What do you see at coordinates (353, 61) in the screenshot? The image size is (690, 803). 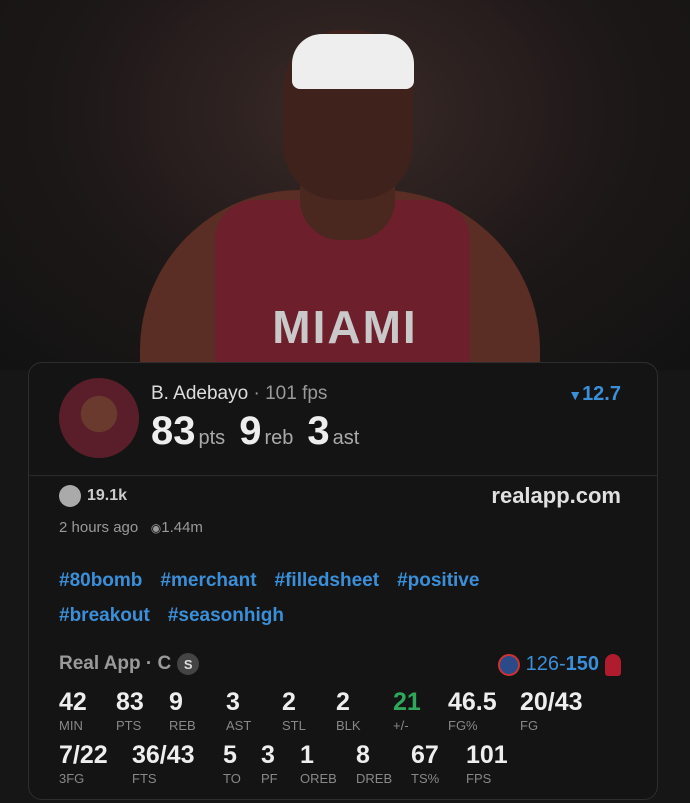 I see `photo-headband` at bounding box center [353, 61].